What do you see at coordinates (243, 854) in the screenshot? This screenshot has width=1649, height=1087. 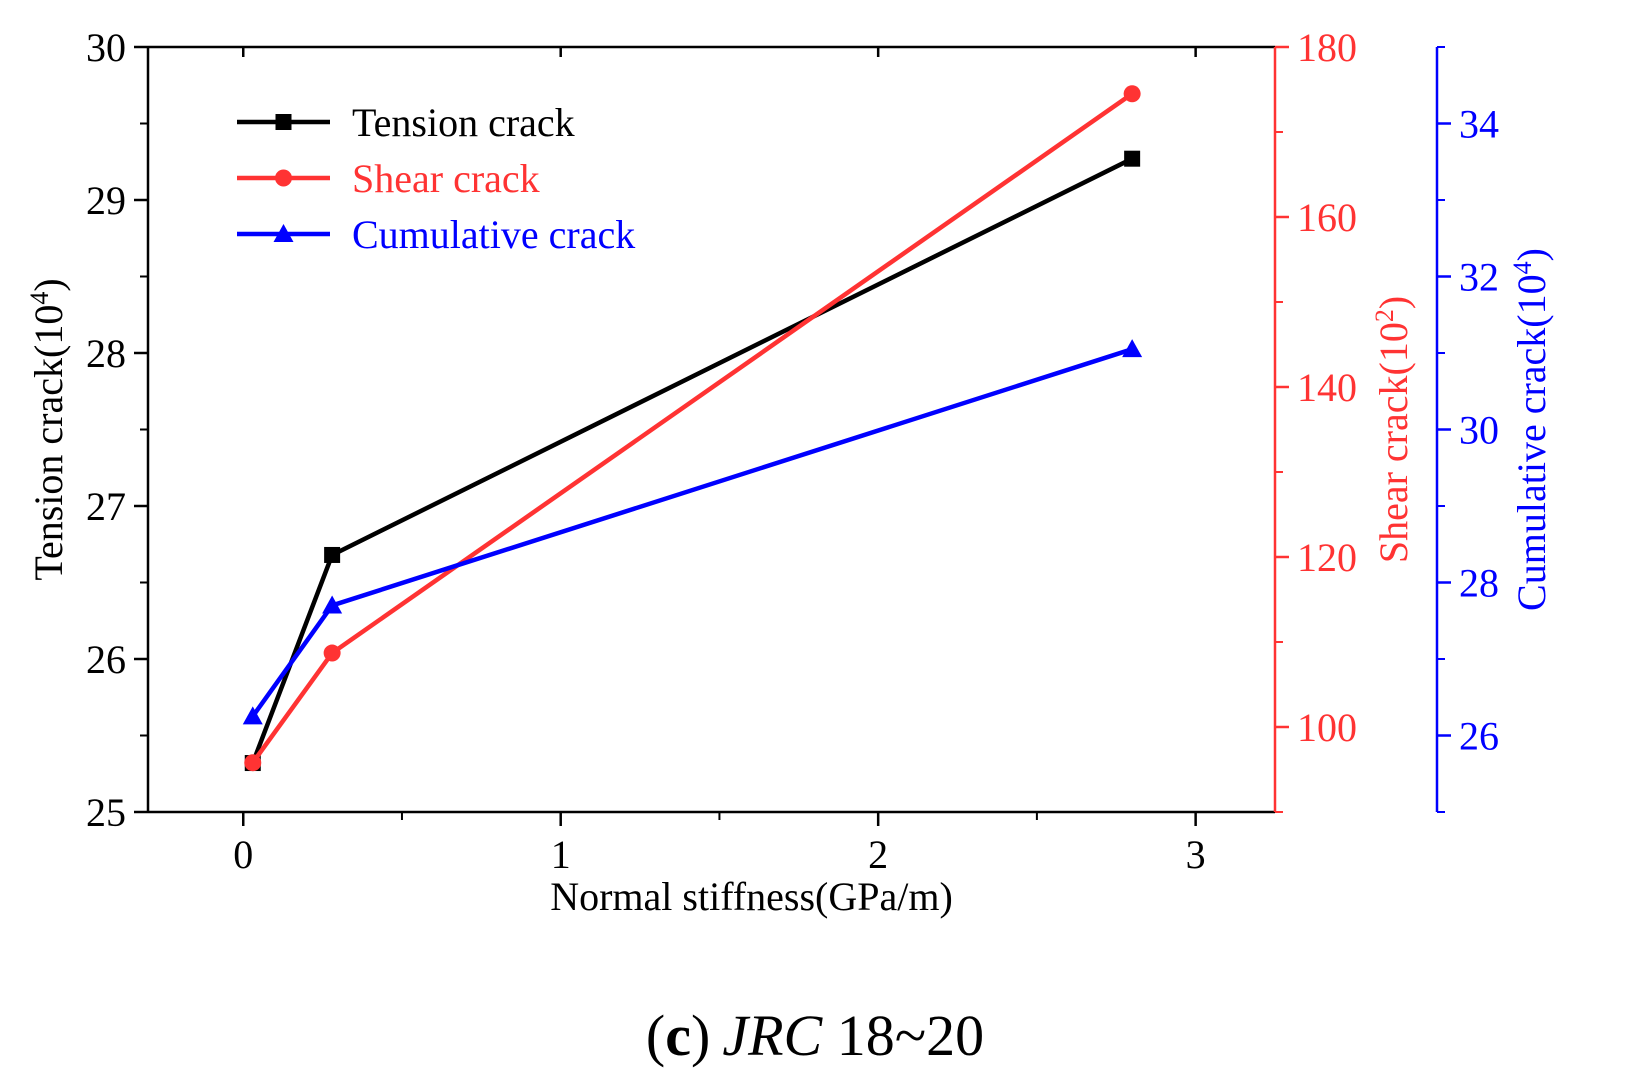 I see `x-tick-label: 0` at bounding box center [243, 854].